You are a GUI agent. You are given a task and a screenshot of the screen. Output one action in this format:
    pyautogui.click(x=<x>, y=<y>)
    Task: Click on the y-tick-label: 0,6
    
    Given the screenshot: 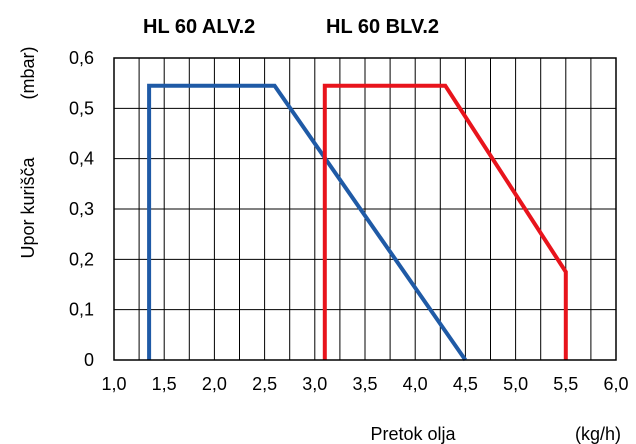 What is the action you would take?
    pyautogui.click(x=81, y=58)
    